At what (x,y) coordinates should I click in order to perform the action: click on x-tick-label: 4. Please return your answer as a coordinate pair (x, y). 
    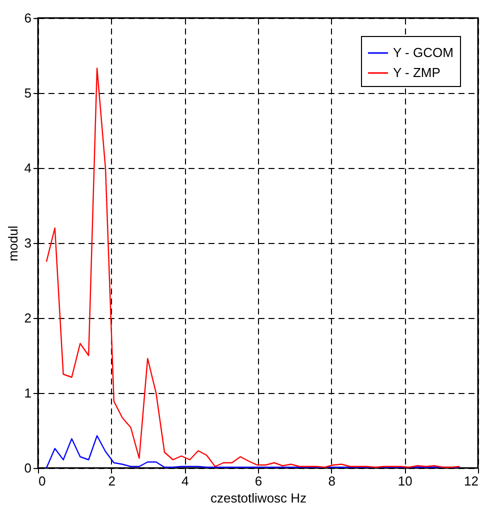
    Looking at the image, I should click on (185, 481).